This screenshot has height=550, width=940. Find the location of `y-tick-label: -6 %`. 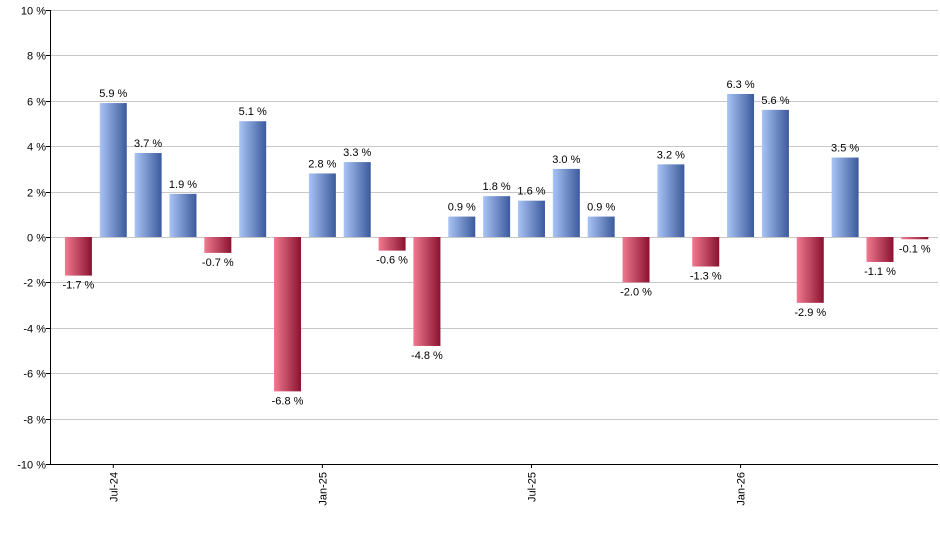

y-tick-label: -6 % is located at coordinates (34, 375).